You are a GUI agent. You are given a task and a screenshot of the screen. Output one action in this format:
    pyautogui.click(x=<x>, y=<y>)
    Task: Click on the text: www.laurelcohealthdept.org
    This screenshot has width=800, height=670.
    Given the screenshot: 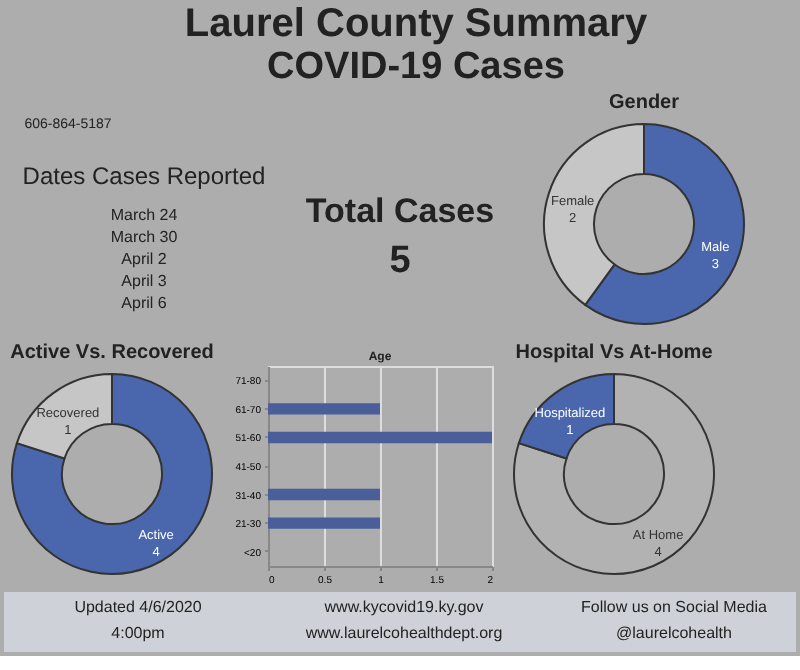 What is the action you would take?
    pyautogui.click(x=403, y=633)
    